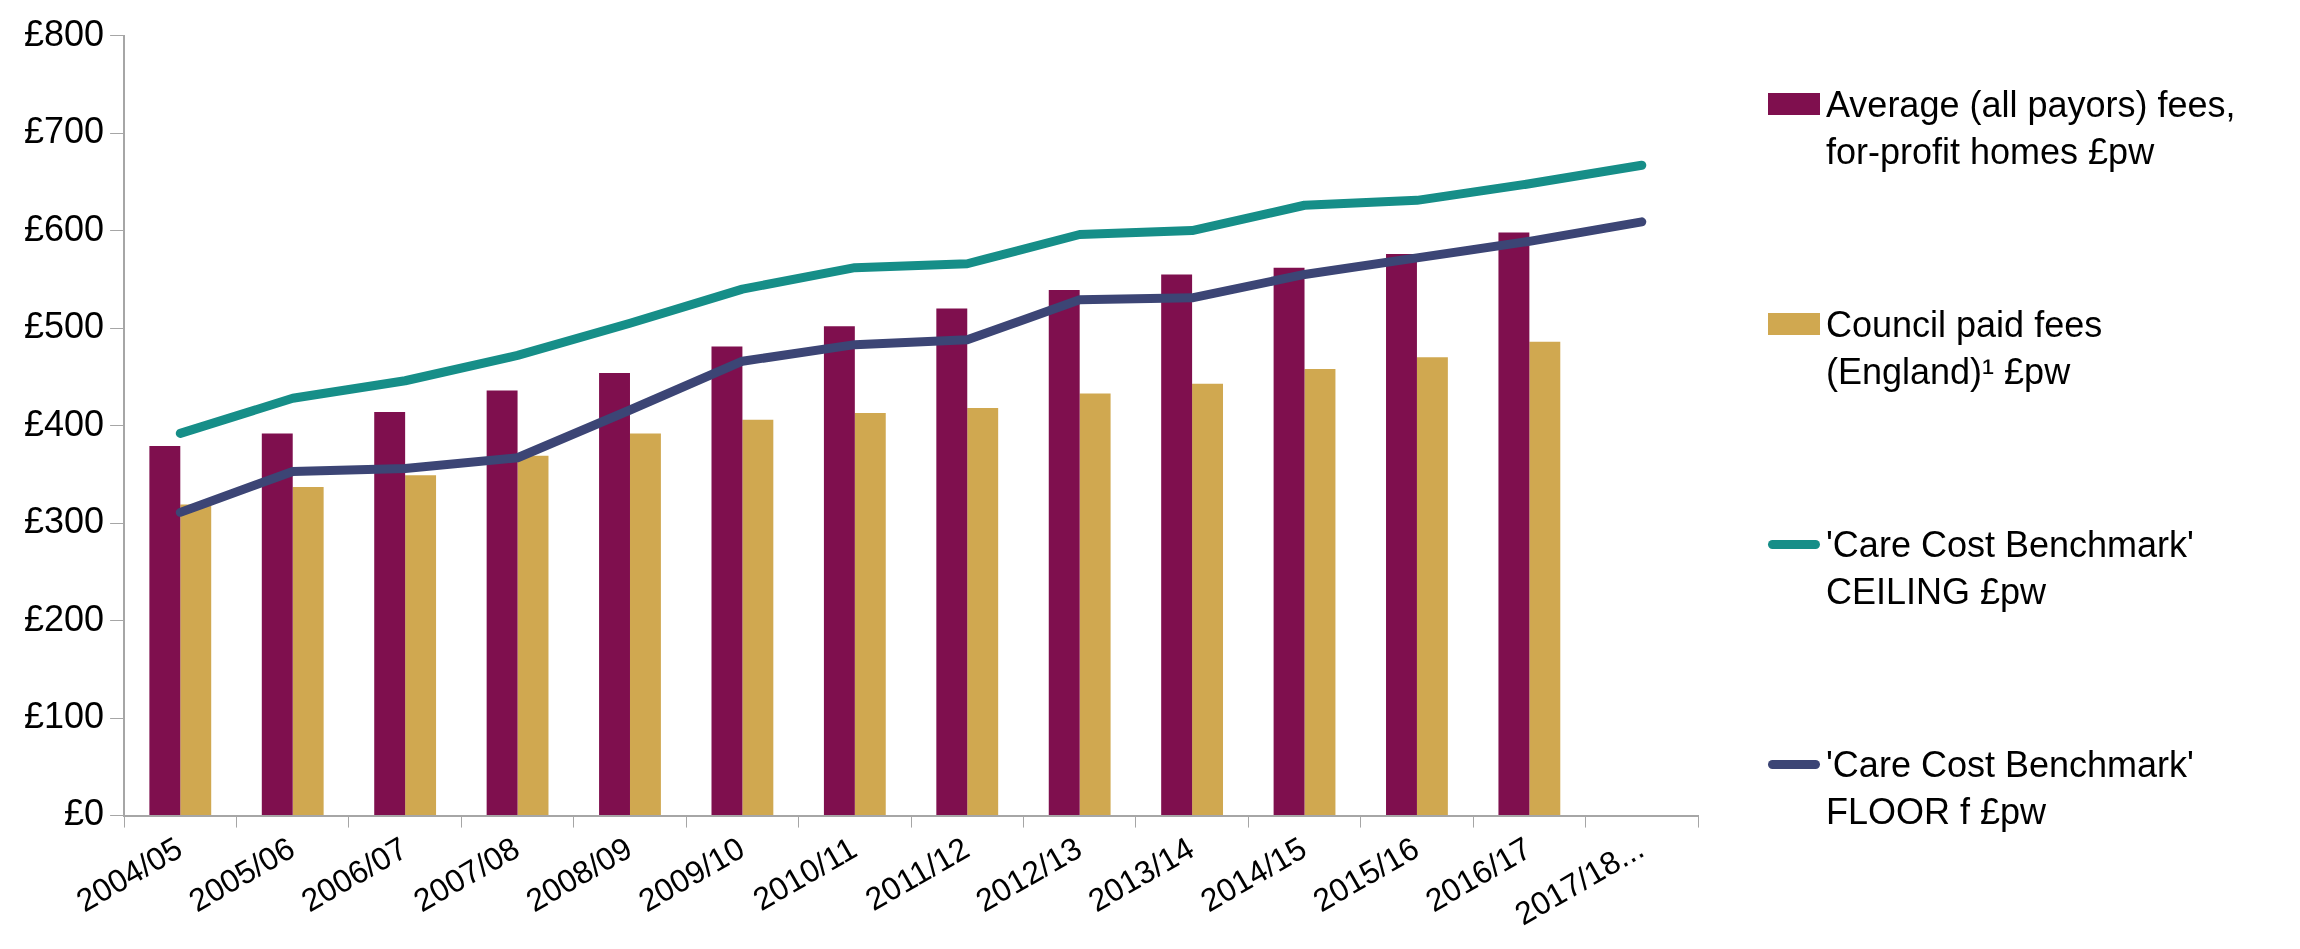 The width and height of the screenshot is (2300, 949). I want to click on legend-label: 'Care Cost Benchmark' CEILING £pw, so click(2010, 568).